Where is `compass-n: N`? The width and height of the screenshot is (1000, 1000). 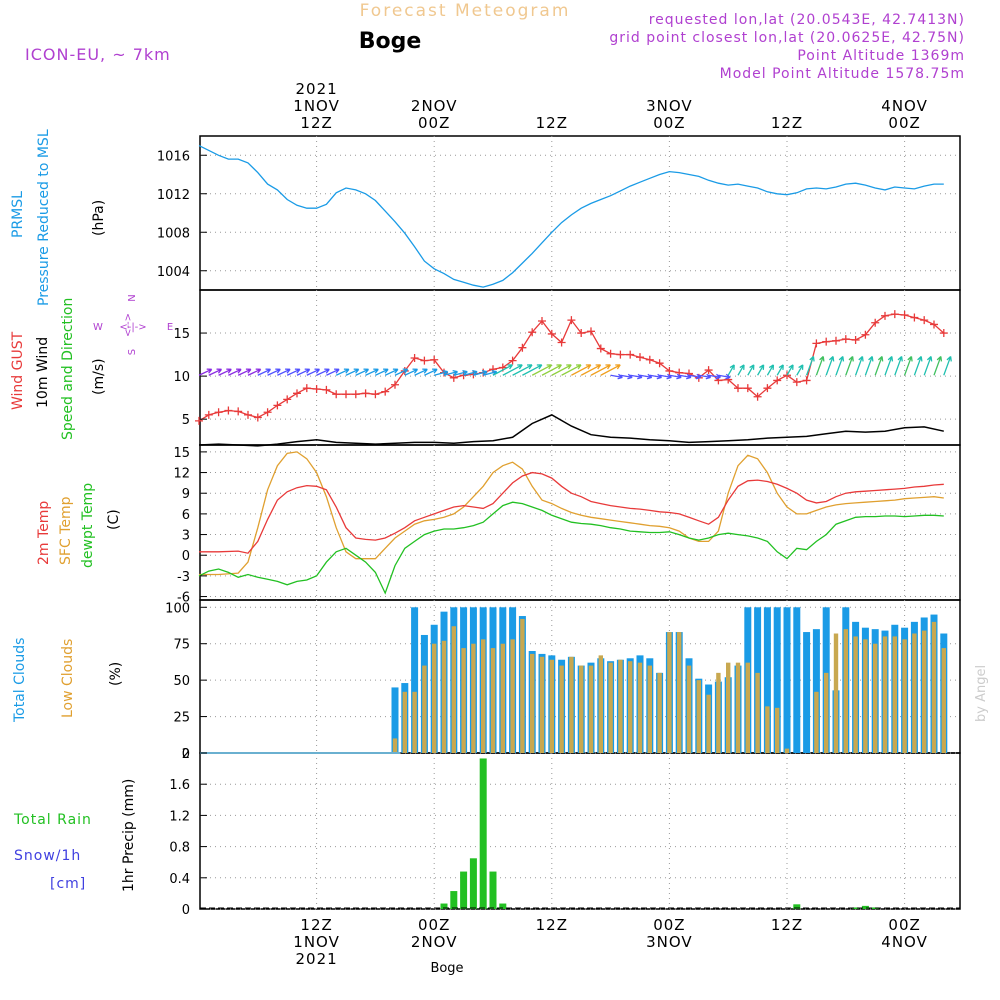
compass-n: N is located at coordinates (132, 297).